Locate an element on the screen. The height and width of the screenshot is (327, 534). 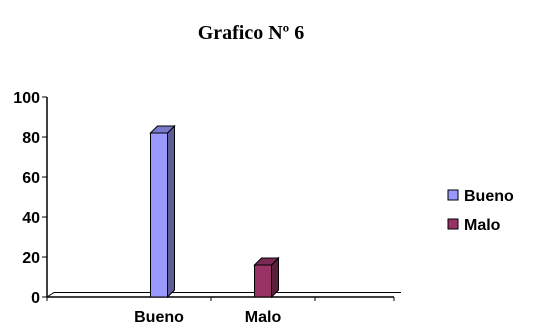
bar-side is located at coordinates (171, 211).